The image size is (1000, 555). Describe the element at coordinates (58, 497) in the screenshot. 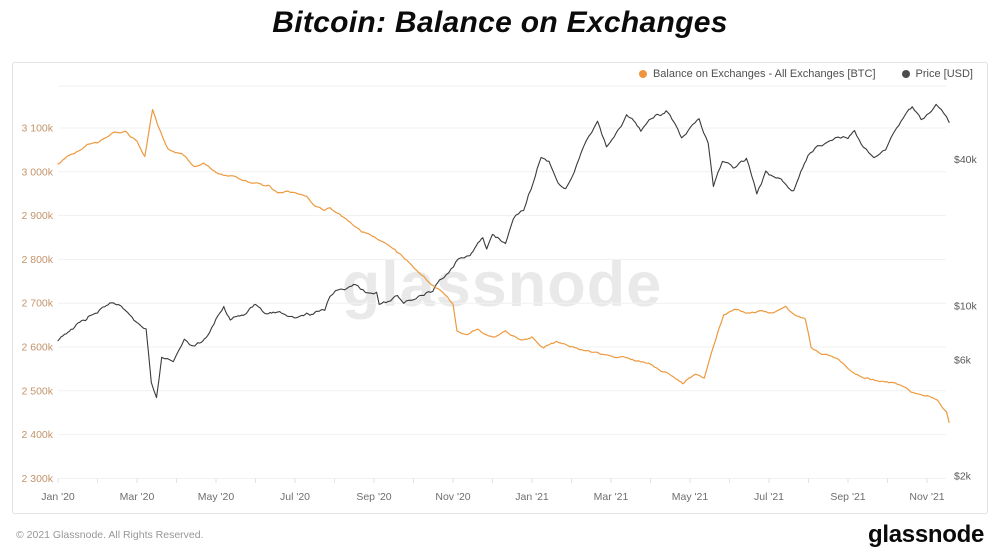

I see `svg-text: Jan '20` at that location.